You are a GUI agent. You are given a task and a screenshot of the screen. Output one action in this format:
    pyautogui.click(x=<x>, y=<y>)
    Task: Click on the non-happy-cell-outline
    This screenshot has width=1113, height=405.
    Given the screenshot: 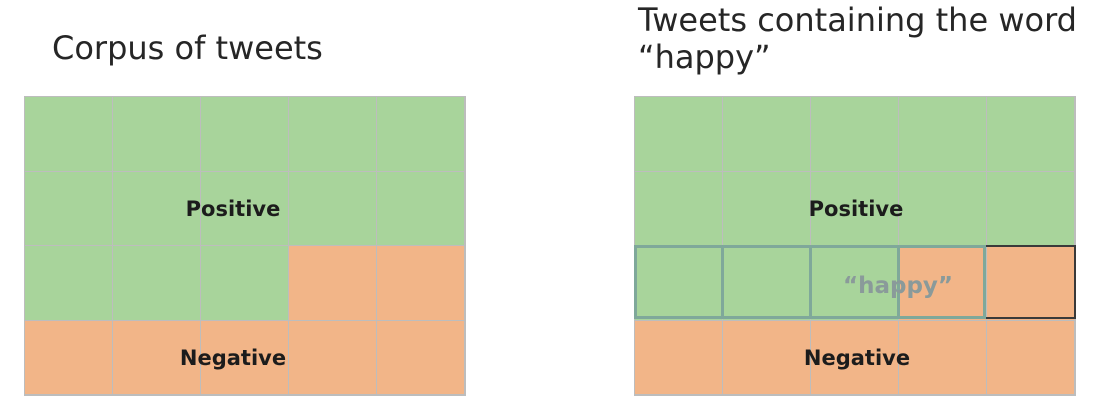 What is the action you would take?
    pyautogui.click(x=1031, y=282)
    